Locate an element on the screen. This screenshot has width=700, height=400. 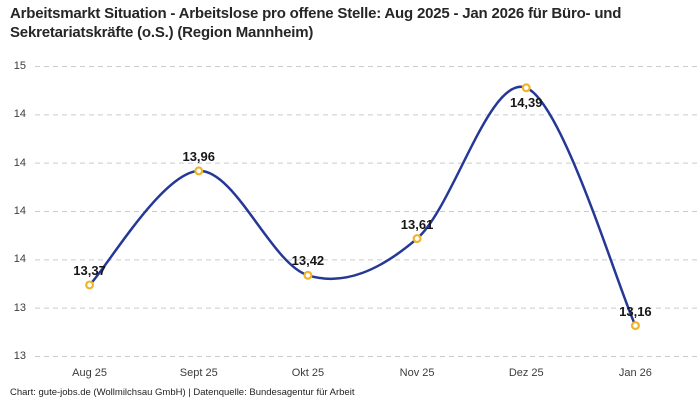
x-axis-tick-label: Aug 25 is located at coordinates (90, 373).